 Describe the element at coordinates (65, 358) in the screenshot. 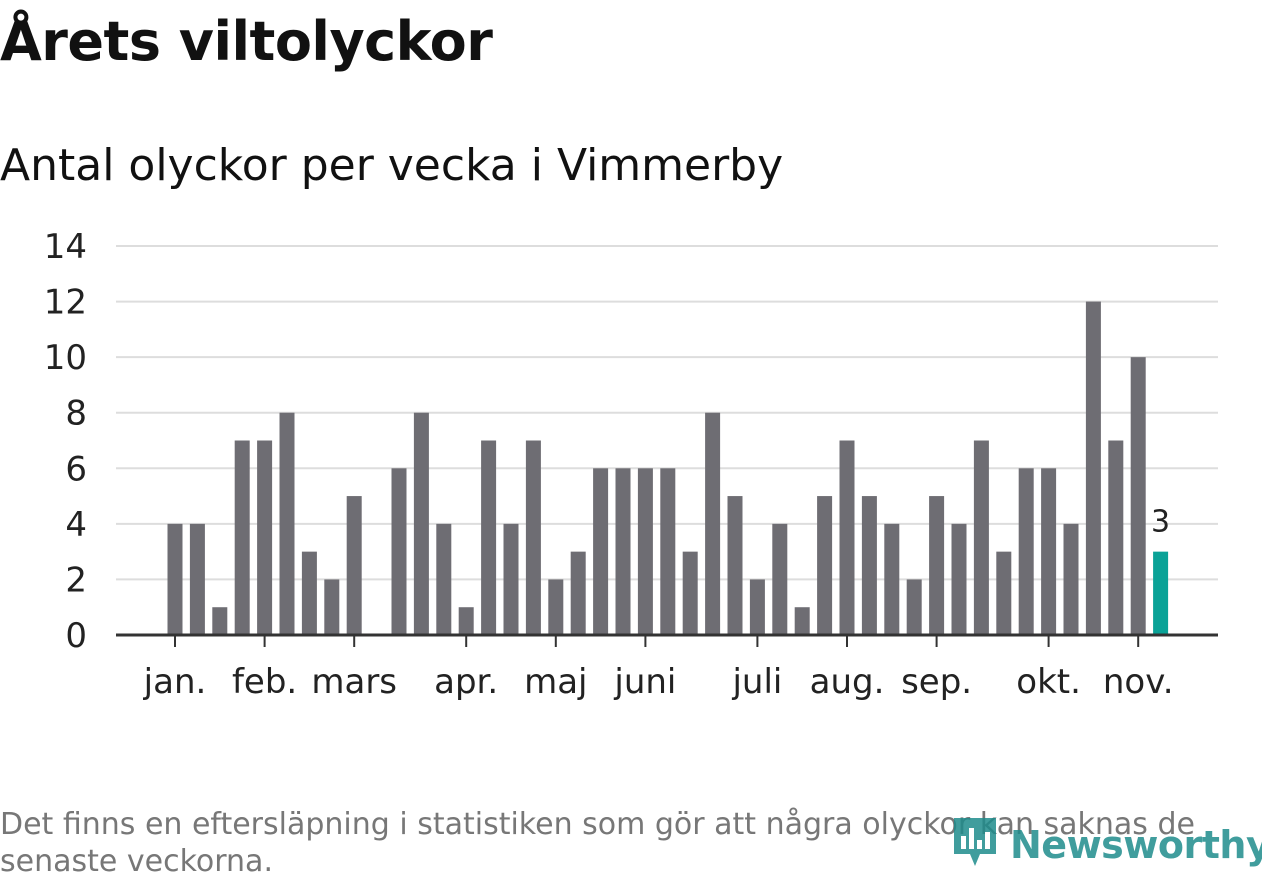

I see `y-tick-label: 10` at that location.